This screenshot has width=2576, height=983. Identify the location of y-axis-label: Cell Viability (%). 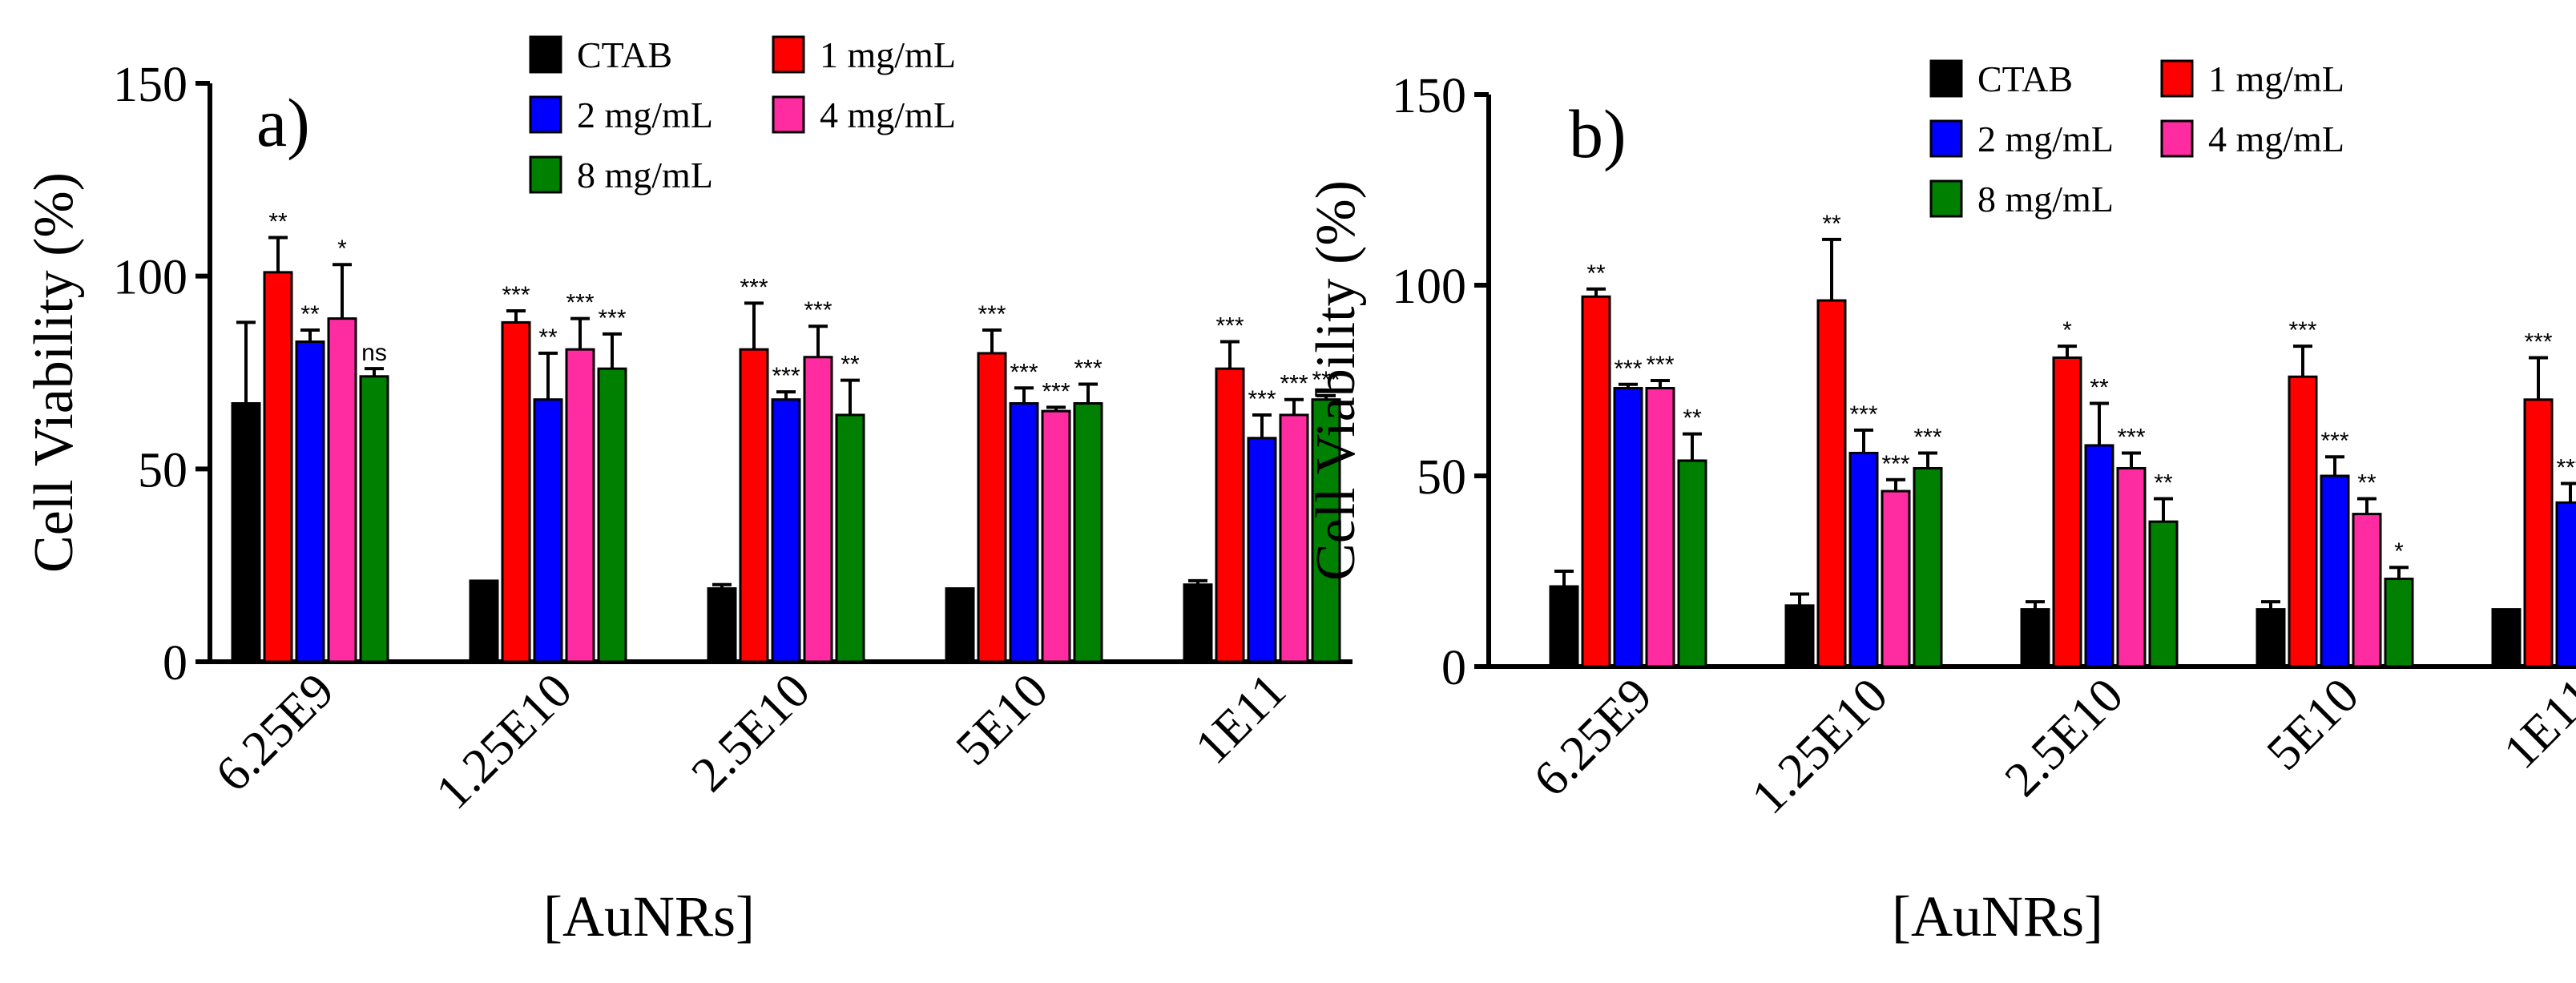
(1336, 380).